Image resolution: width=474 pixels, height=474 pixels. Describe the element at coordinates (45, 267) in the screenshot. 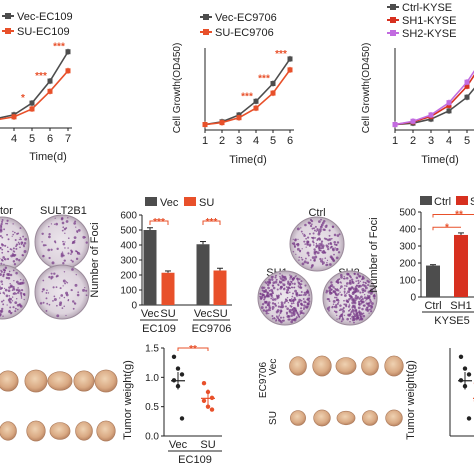

I see `dish-group` at that location.